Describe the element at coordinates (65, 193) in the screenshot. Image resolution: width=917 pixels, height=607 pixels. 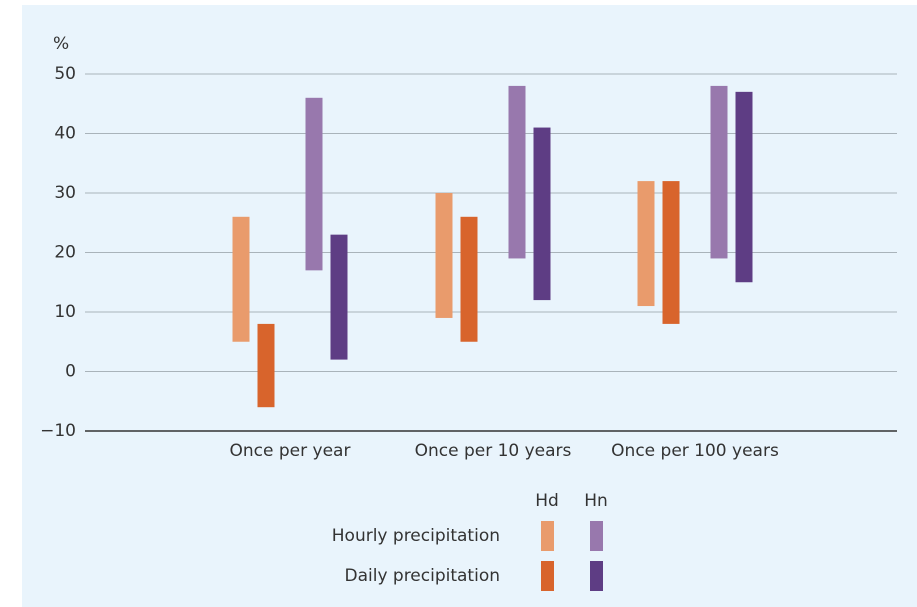
I see `y-tick-label: 30` at that location.